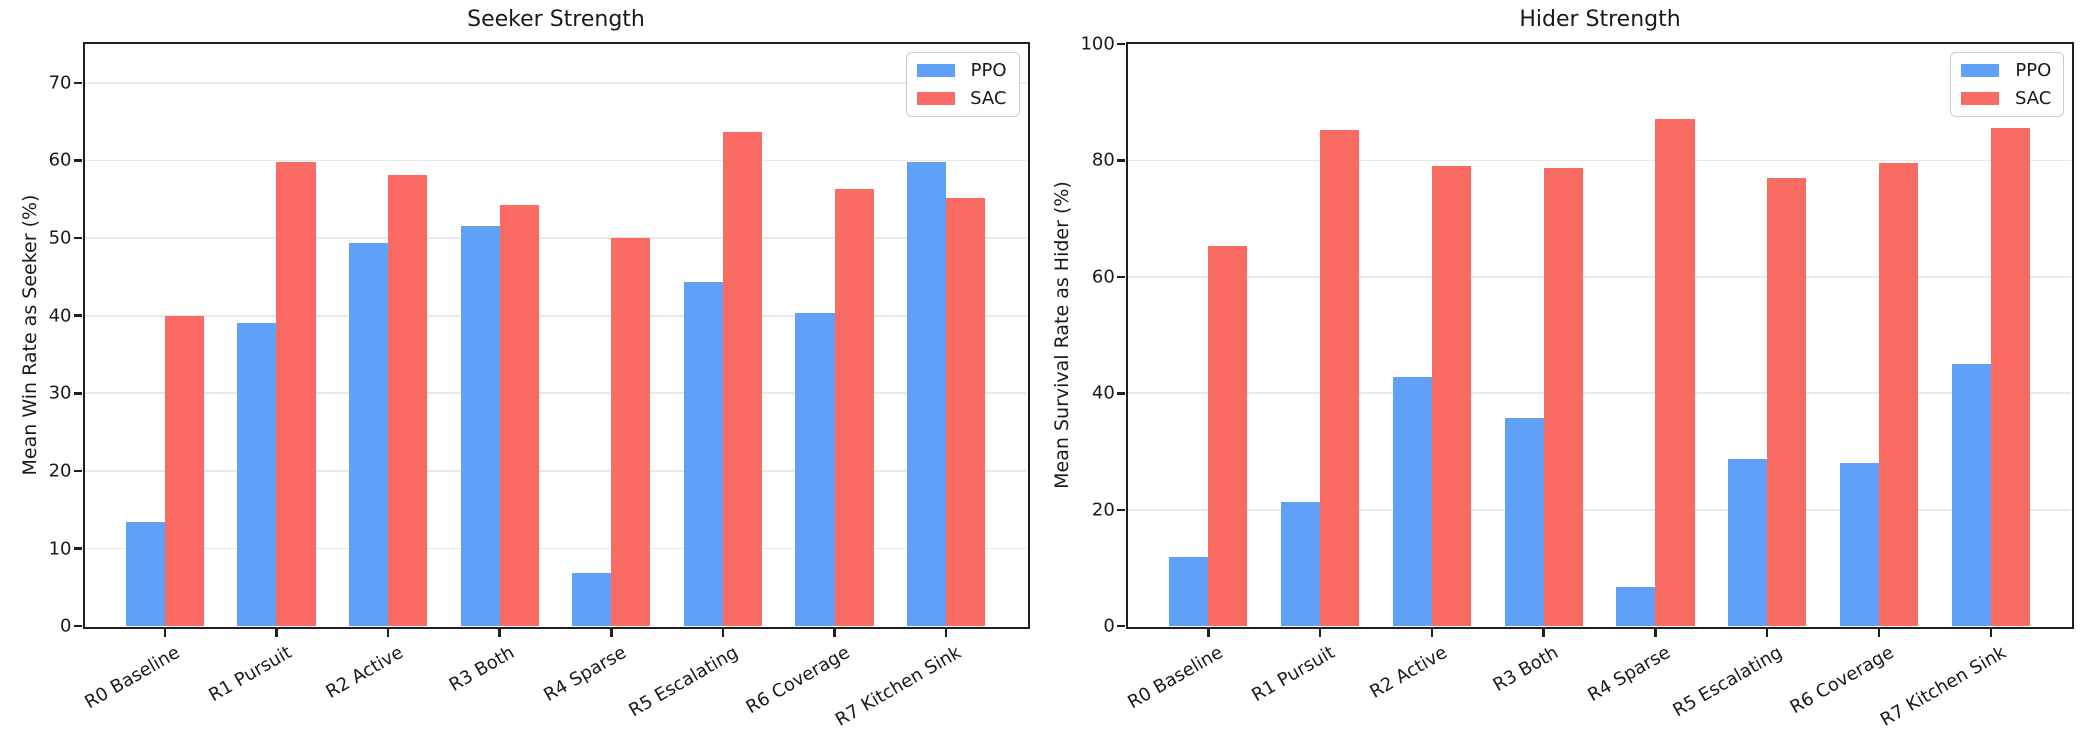 Image resolution: width=2083 pixels, height=735 pixels. Describe the element at coordinates (1599, 509) in the screenshot. I see `gridline-y20` at that location.